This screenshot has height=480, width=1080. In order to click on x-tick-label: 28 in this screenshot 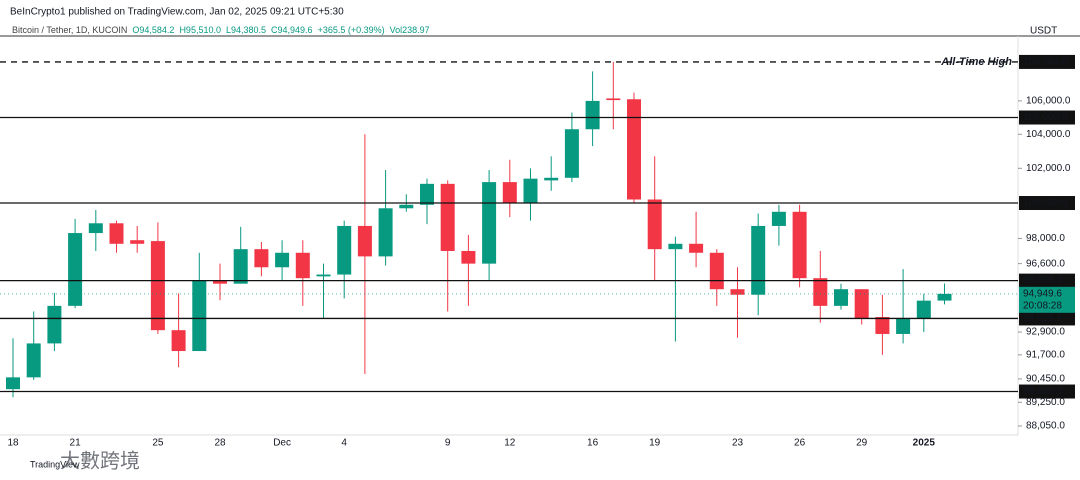, I will do `click(220, 443)`.